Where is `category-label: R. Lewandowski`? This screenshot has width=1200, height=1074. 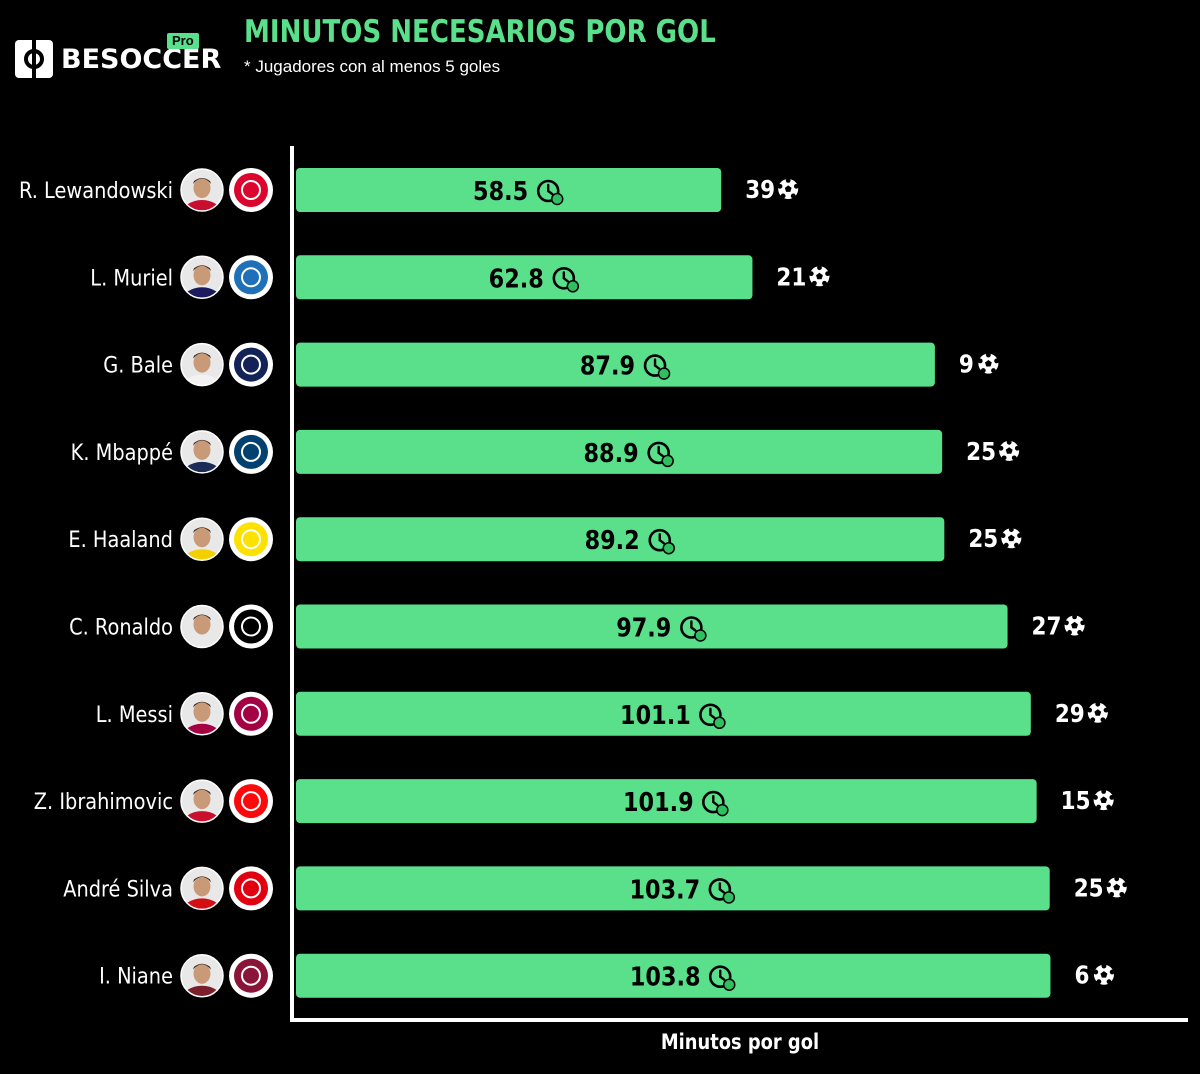
category-label: R. Lewandowski is located at coordinates (96, 190).